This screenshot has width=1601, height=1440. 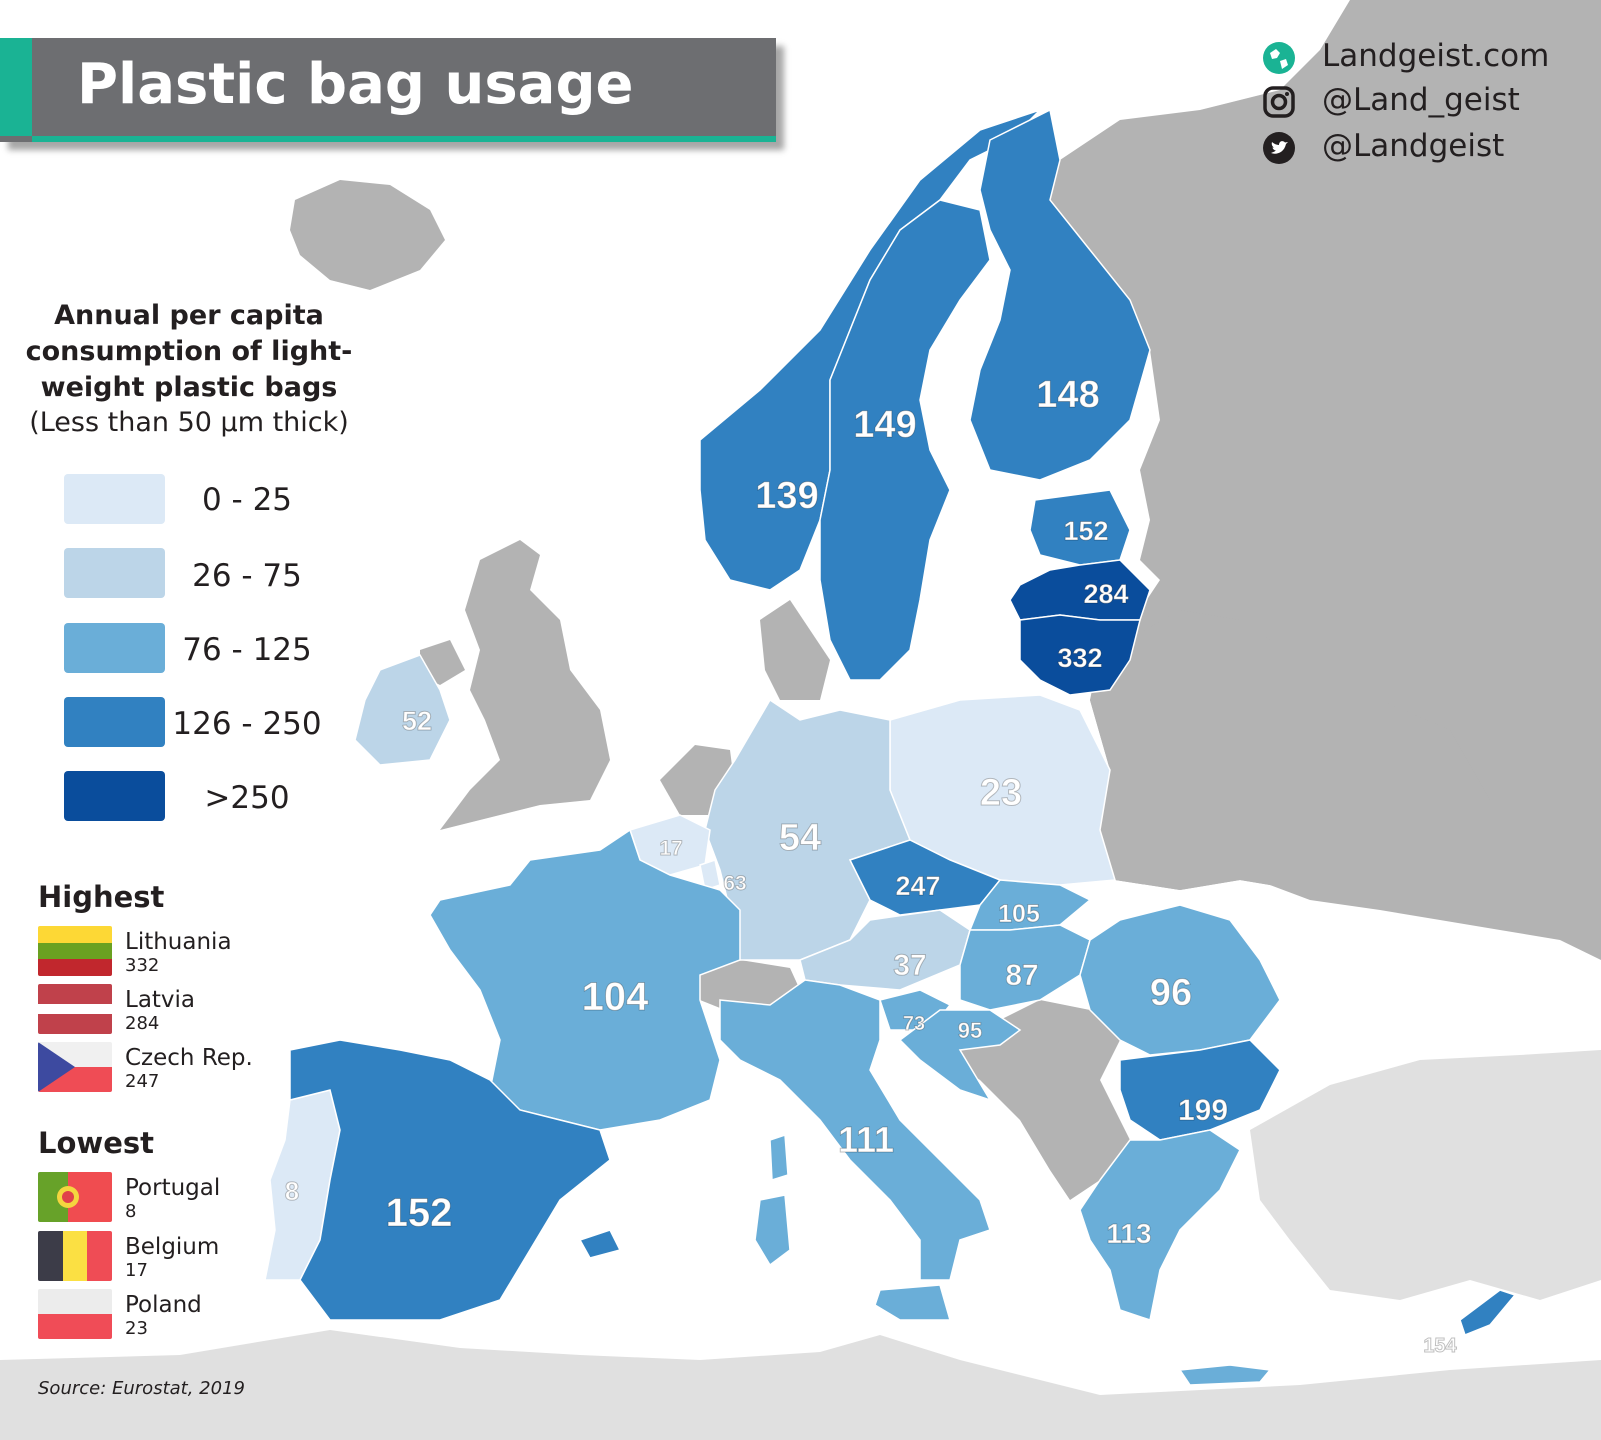 I want to click on title-accent-bar, so click(x=16, y=87).